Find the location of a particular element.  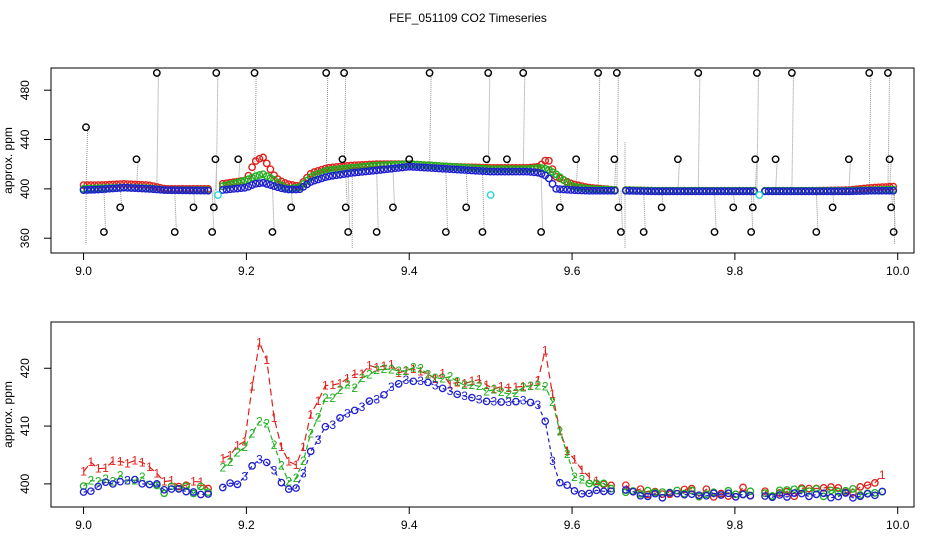

top-y-tick-label: 440 is located at coordinates (25, 139).